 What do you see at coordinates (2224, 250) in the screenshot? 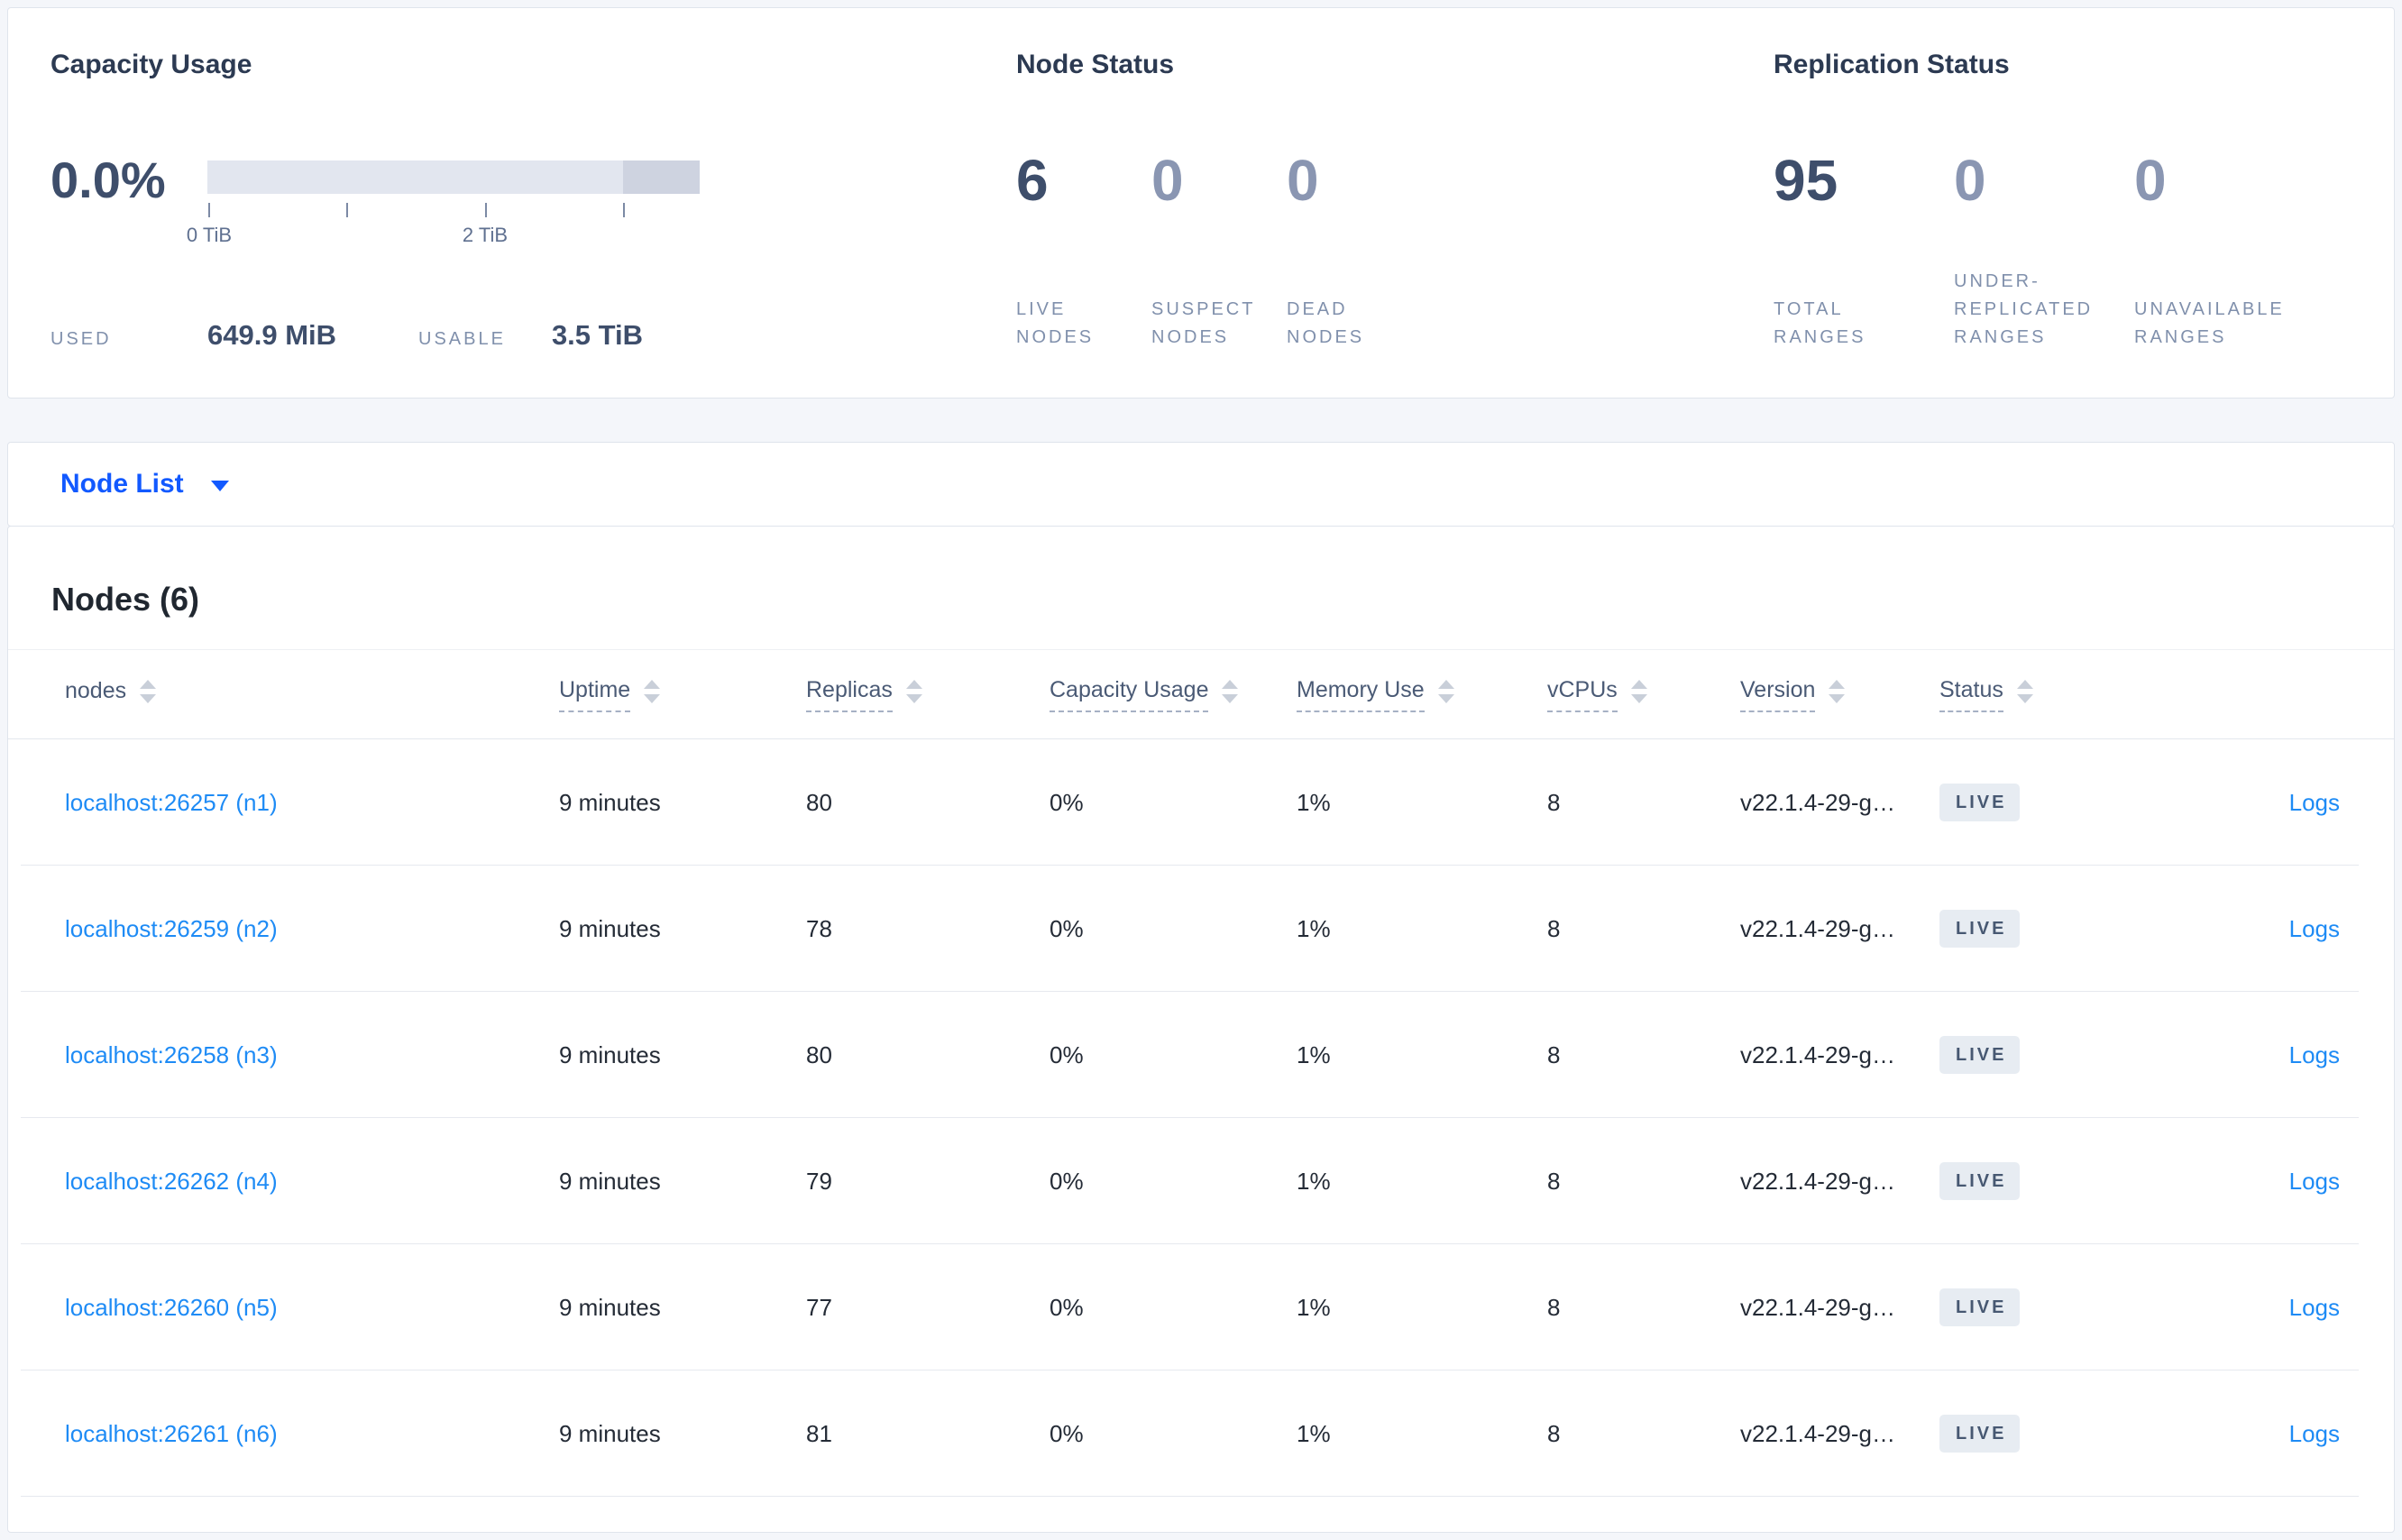
I see `unavailable-ranges-stat: 0 UNAVAILABLE RANGES` at bounding box center [2224, 250].